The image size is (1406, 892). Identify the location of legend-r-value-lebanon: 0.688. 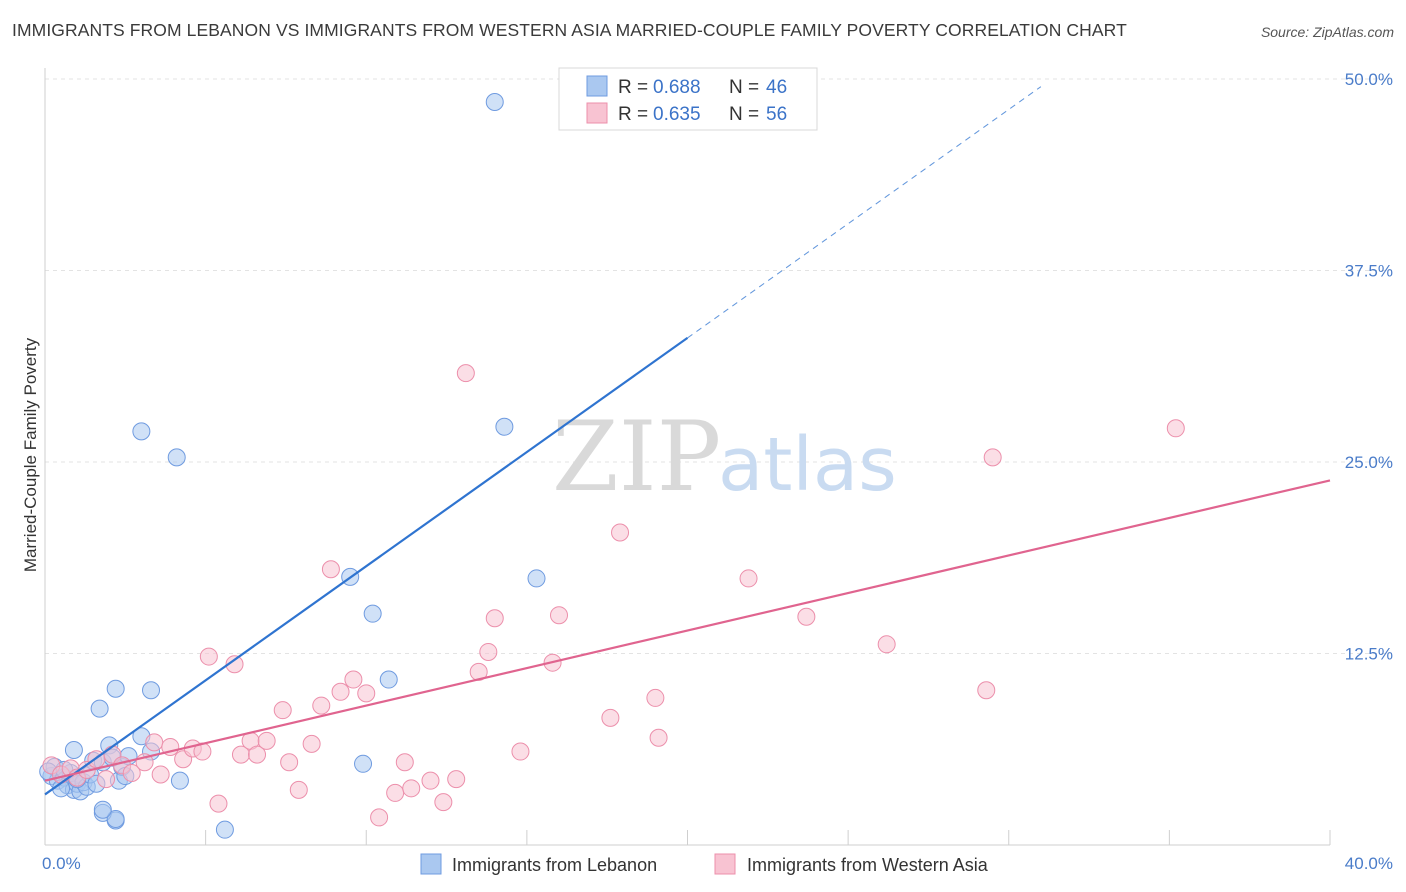
(677, 87).